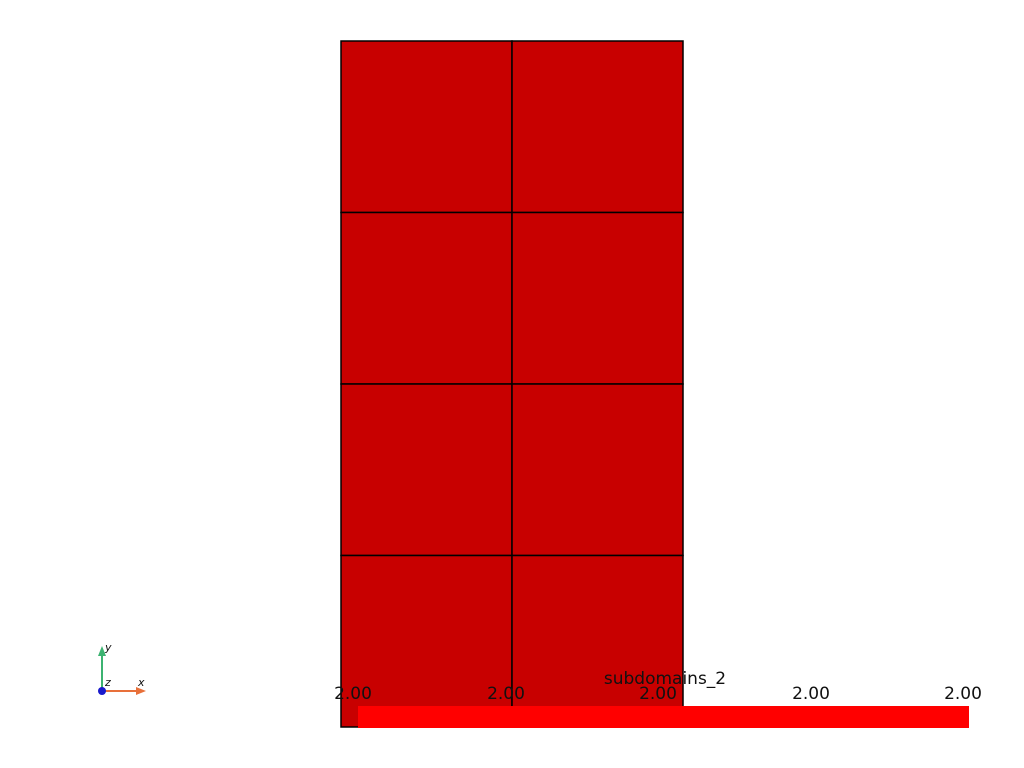 The width and height of the screenshot is (1024, 768). I want to click on scalar-bar-title: subdomains_2, so click(665, 679).